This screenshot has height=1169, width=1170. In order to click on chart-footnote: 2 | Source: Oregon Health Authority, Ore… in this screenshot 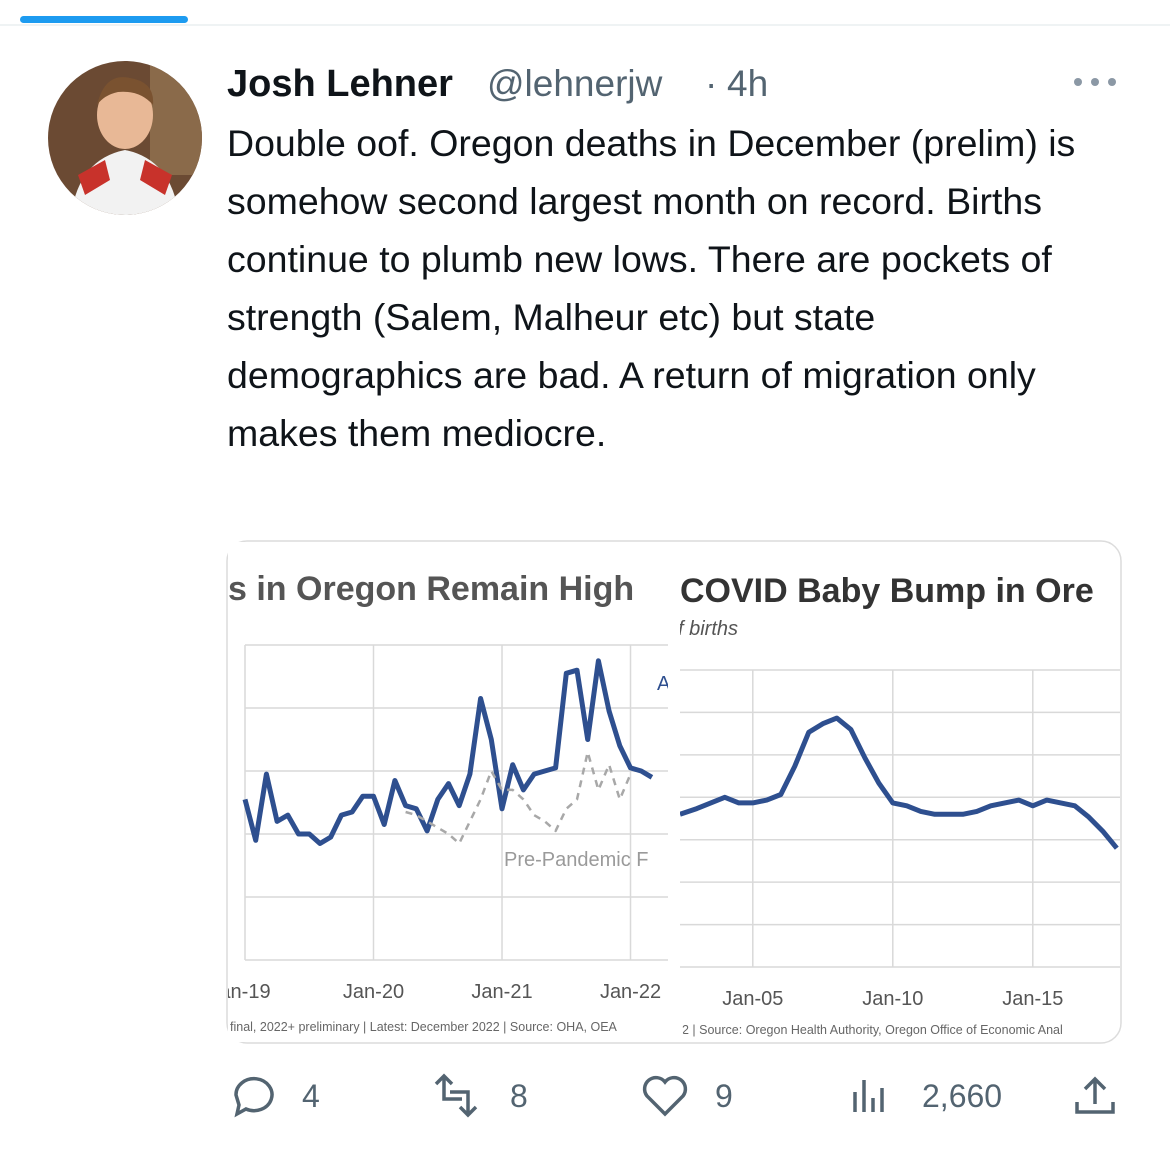, I will do `click(872, 1030)`.